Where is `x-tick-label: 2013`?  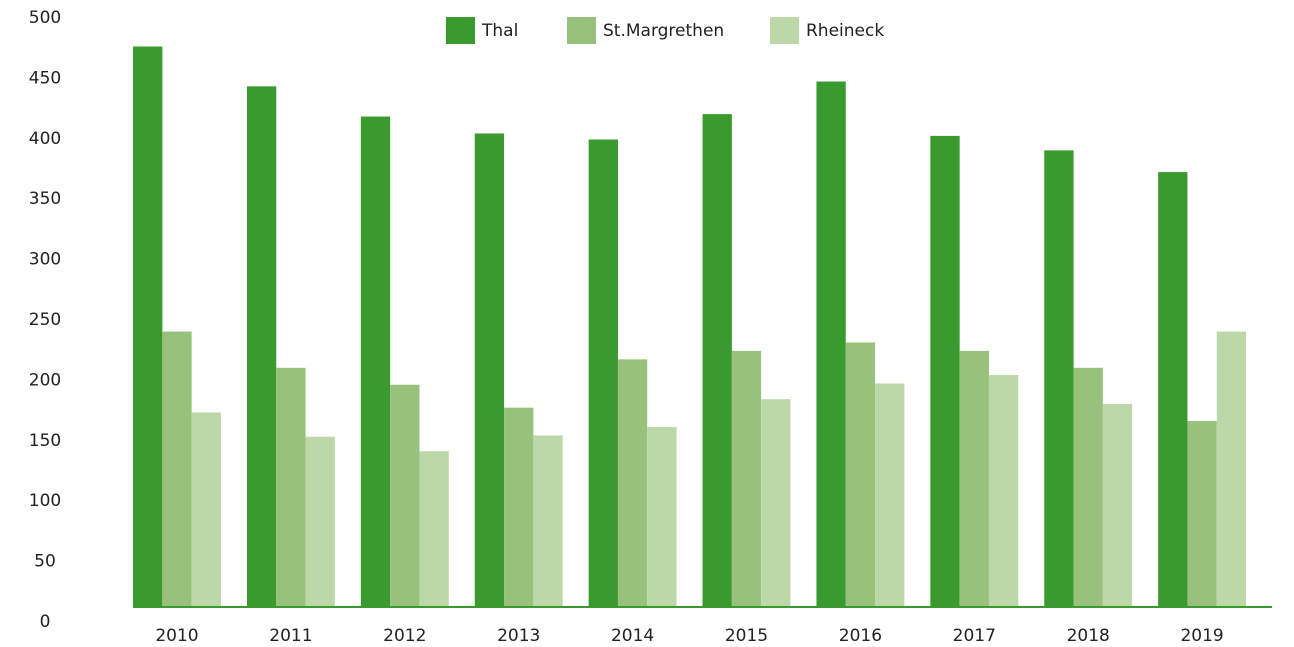 x-tick-label: 2013 is located at coordinates (518, 636).